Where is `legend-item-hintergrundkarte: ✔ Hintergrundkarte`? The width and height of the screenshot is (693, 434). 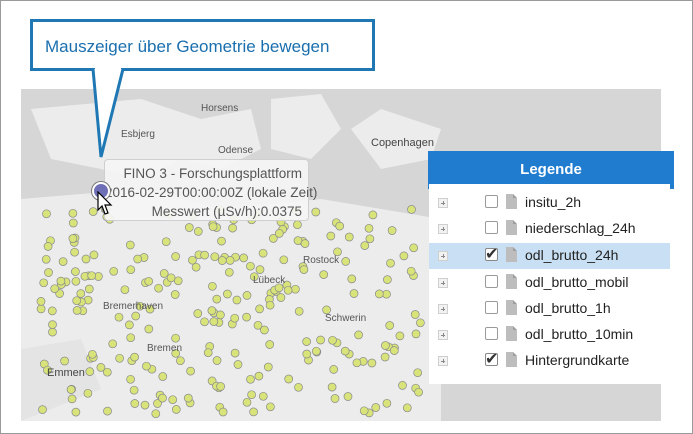 legend-item-hintergrundkarte: ✔ Hintergrundkarte is located at coordinates (549, 361).